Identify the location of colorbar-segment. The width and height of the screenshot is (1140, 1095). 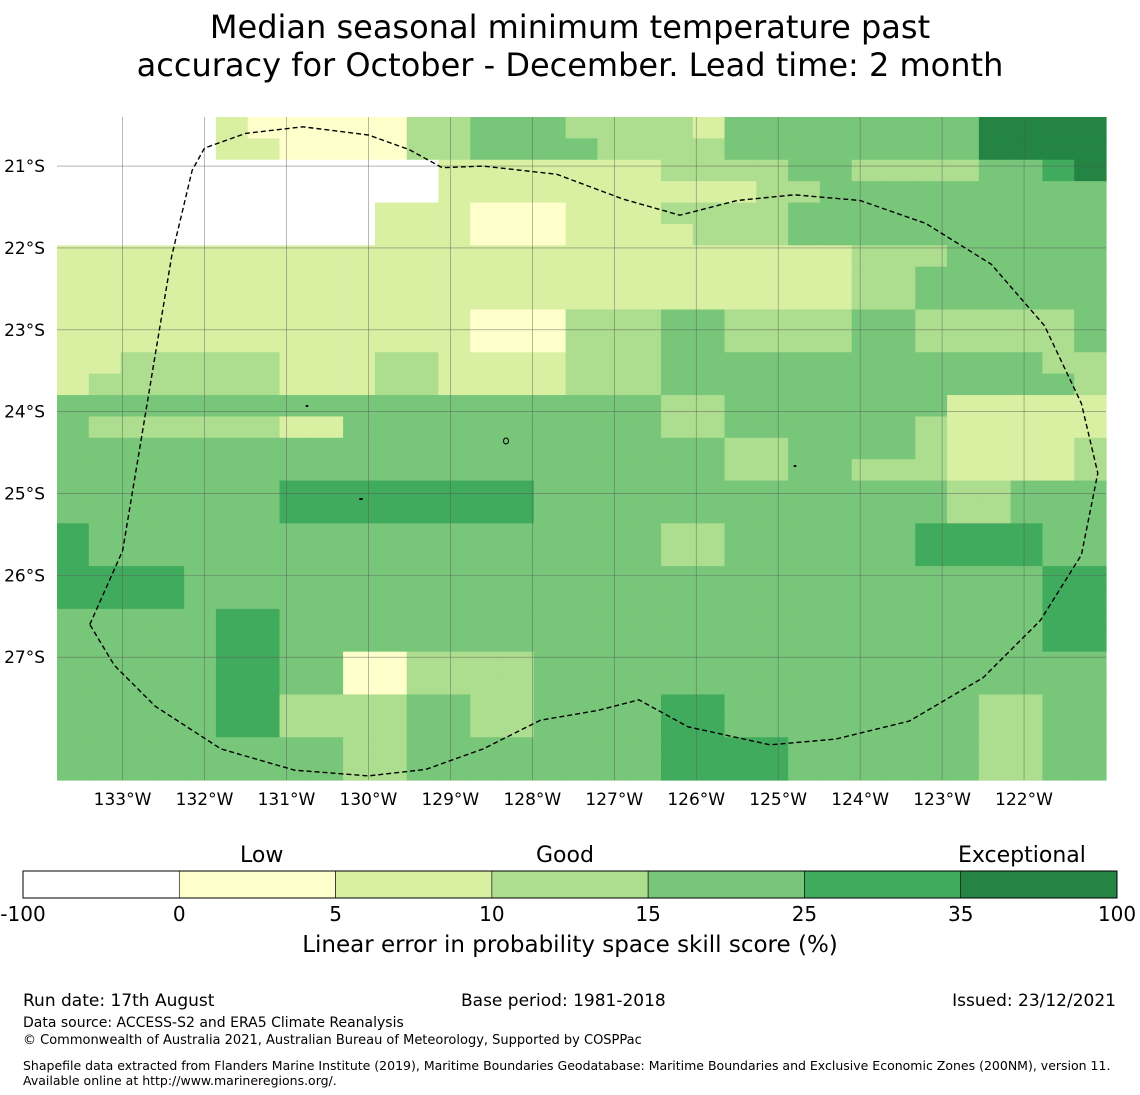
(570, 884).